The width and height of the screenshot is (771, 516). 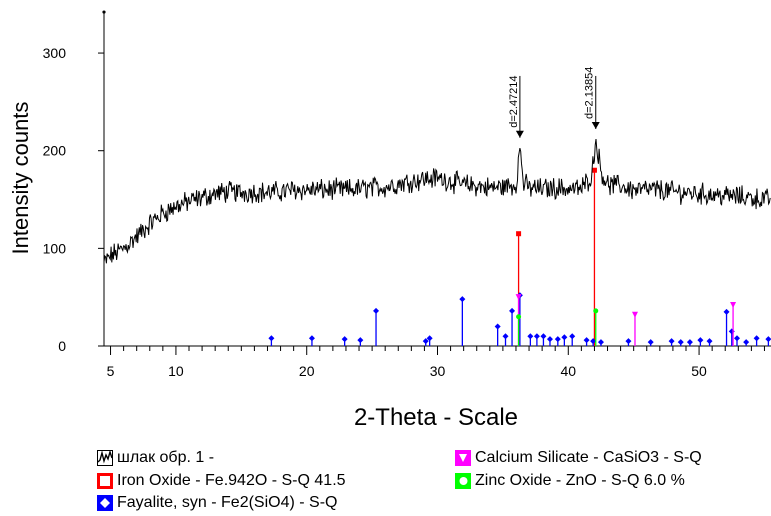 I want to click on red-square-icon, so click(x=105, y=481).